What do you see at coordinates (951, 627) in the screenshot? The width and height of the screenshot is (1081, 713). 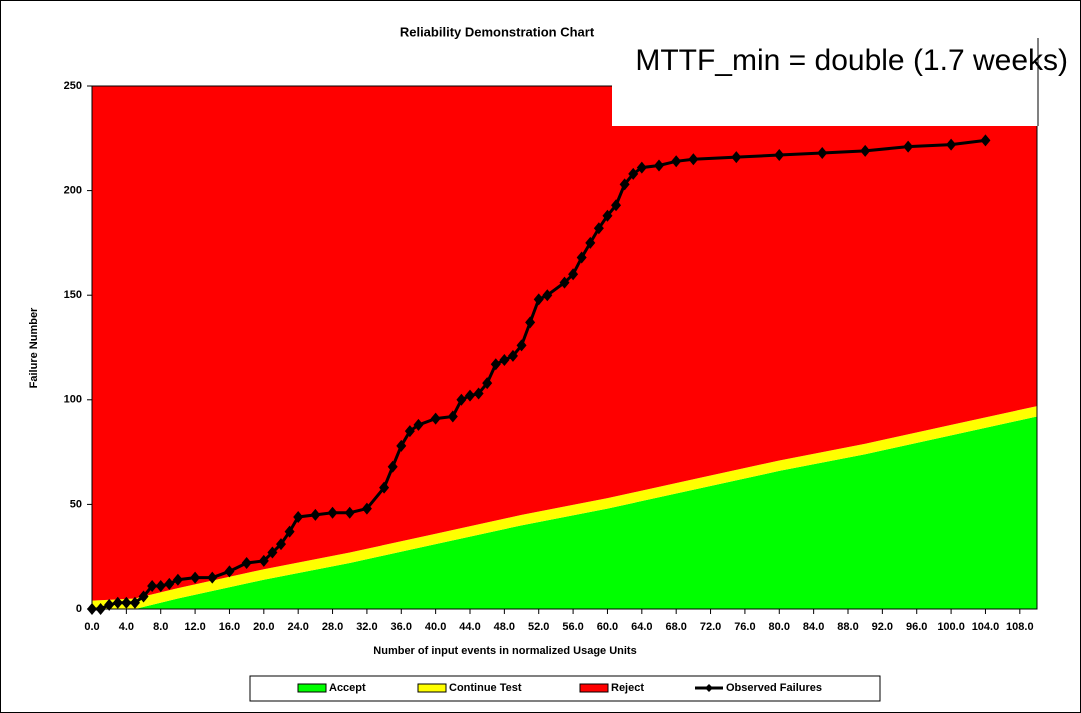 I see `x-tick-label: 100.0` at bounding box center [951, 627].